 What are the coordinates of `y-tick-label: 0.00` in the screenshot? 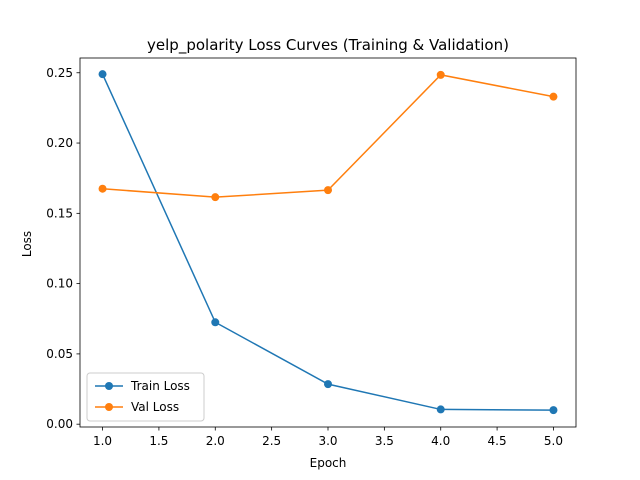 It's located at (59, 424).